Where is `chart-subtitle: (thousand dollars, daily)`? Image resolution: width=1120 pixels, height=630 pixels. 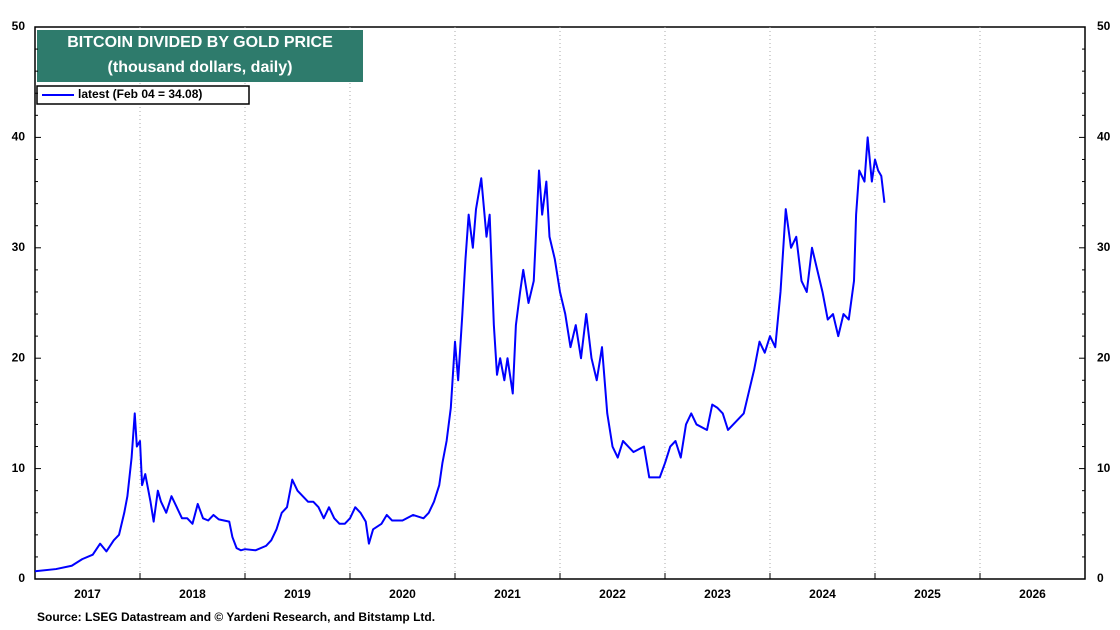
chart-subtitle: (thousand dollars, daily) is located at coordinates (200, 67).